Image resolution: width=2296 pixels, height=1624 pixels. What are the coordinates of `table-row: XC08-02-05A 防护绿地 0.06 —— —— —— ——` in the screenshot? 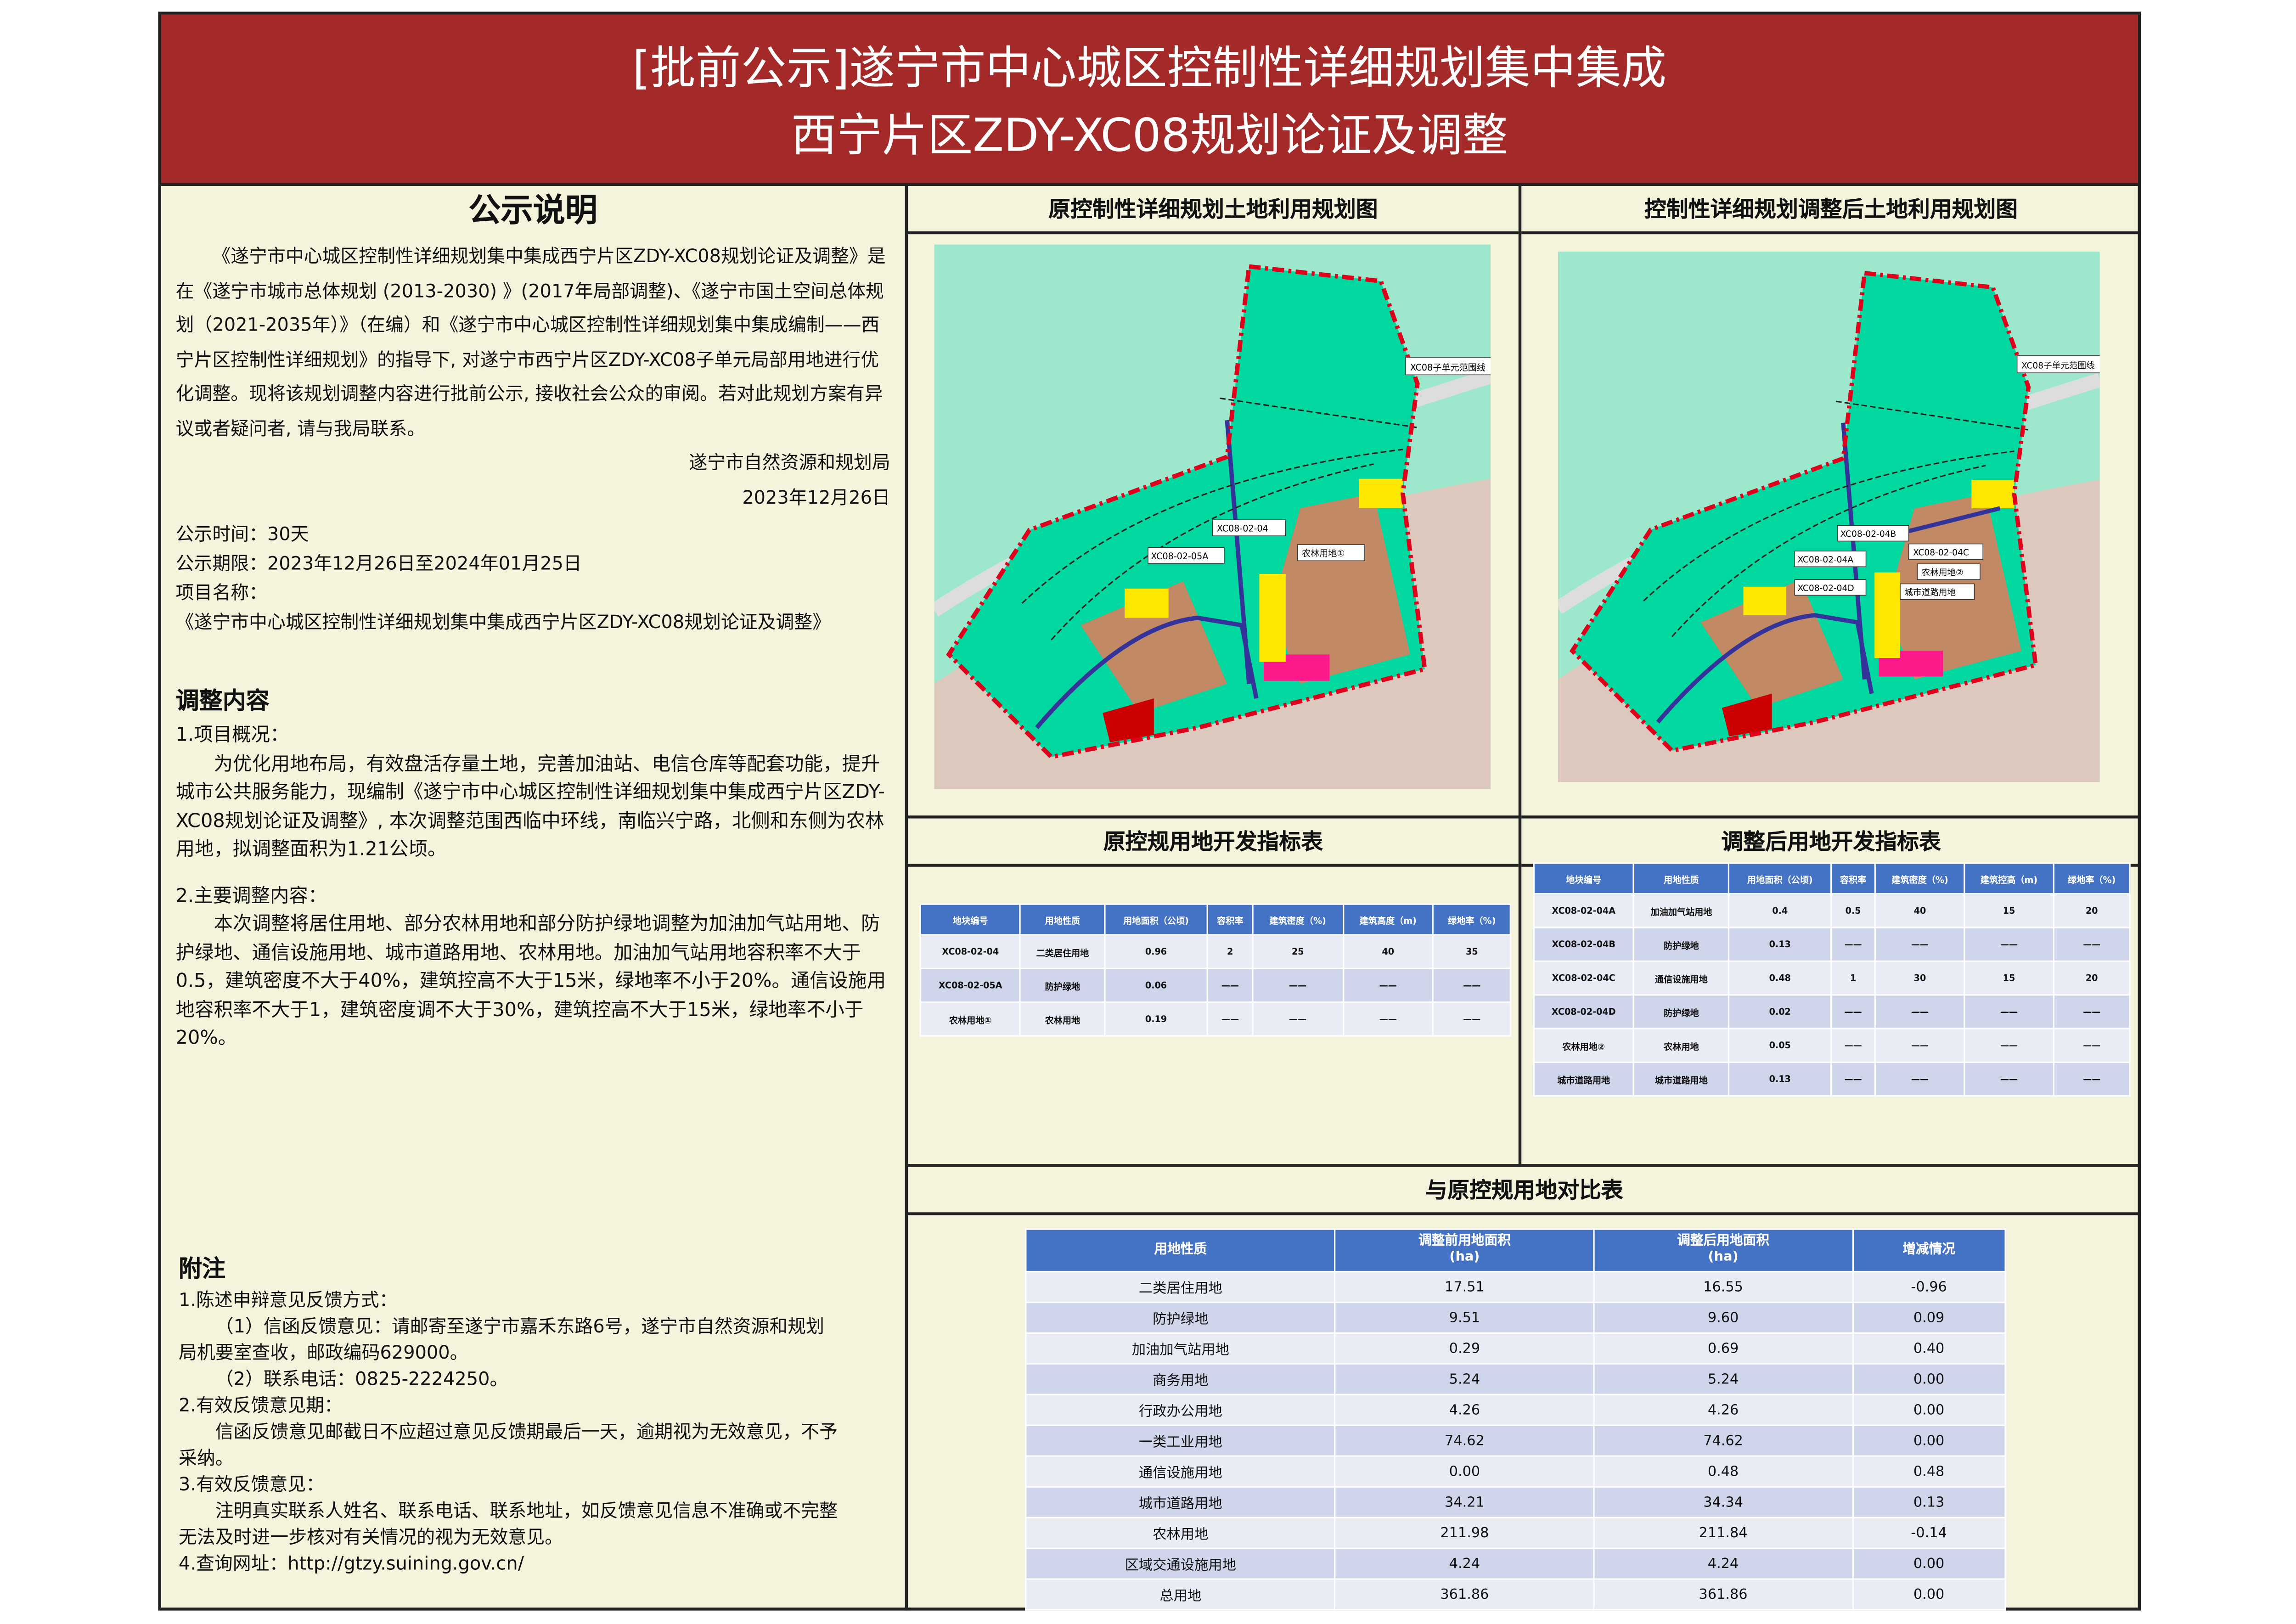 It's located at (1215, 985).